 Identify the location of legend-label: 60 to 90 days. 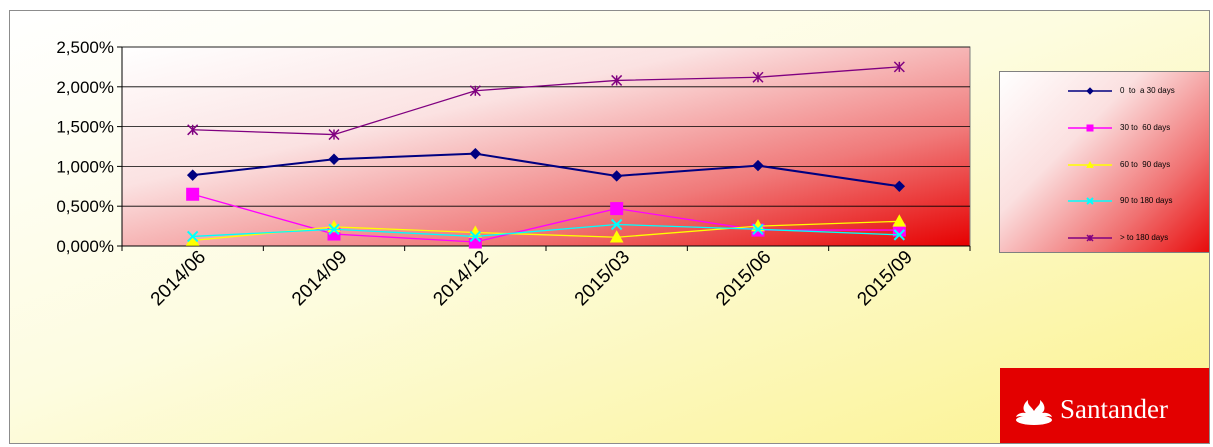
(1145, 164).